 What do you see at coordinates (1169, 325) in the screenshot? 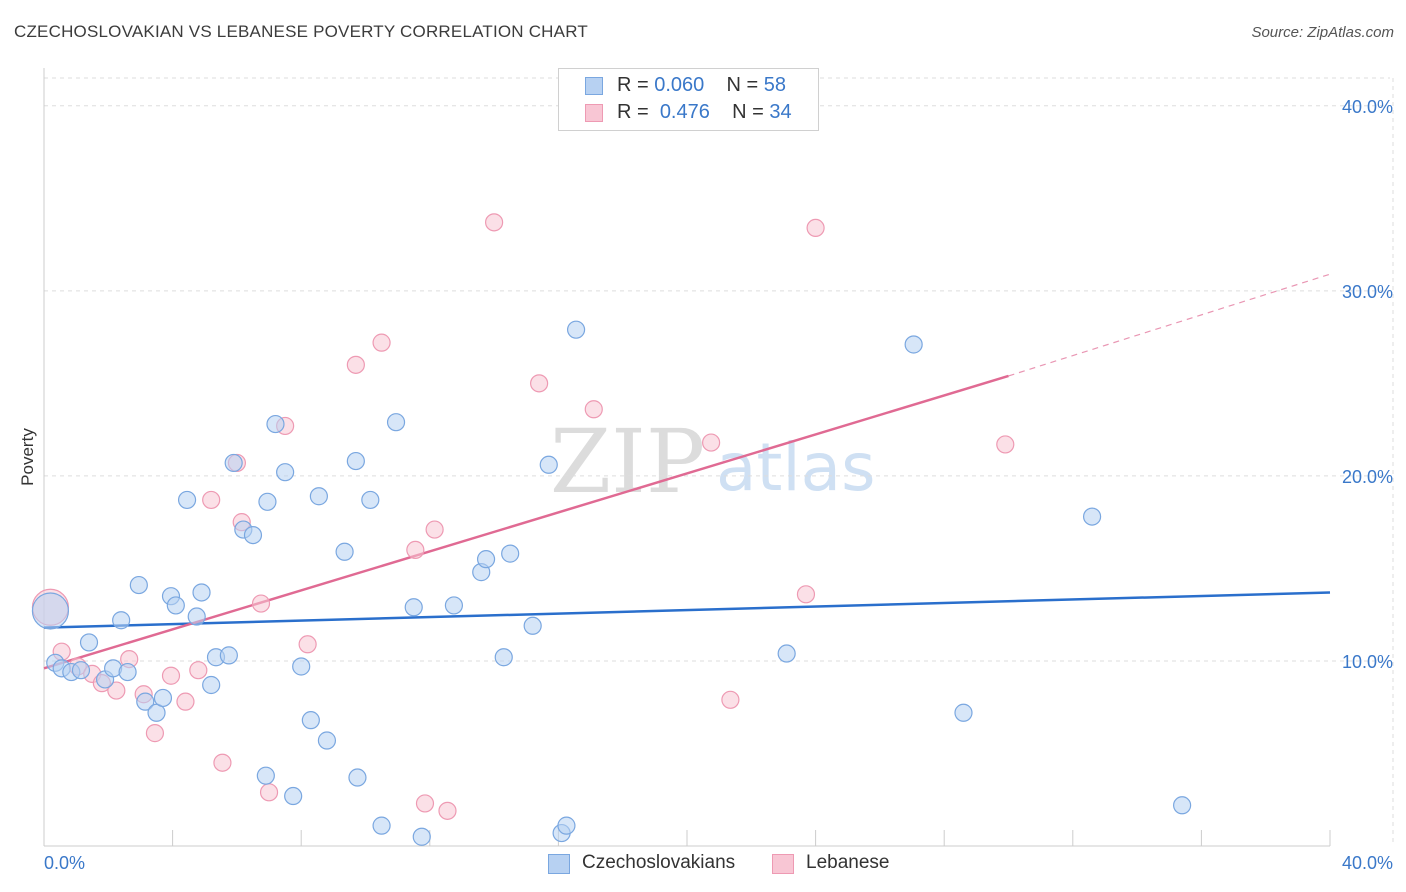
I see `lebanese-trend-extension` at bounding box center [1169, 325].